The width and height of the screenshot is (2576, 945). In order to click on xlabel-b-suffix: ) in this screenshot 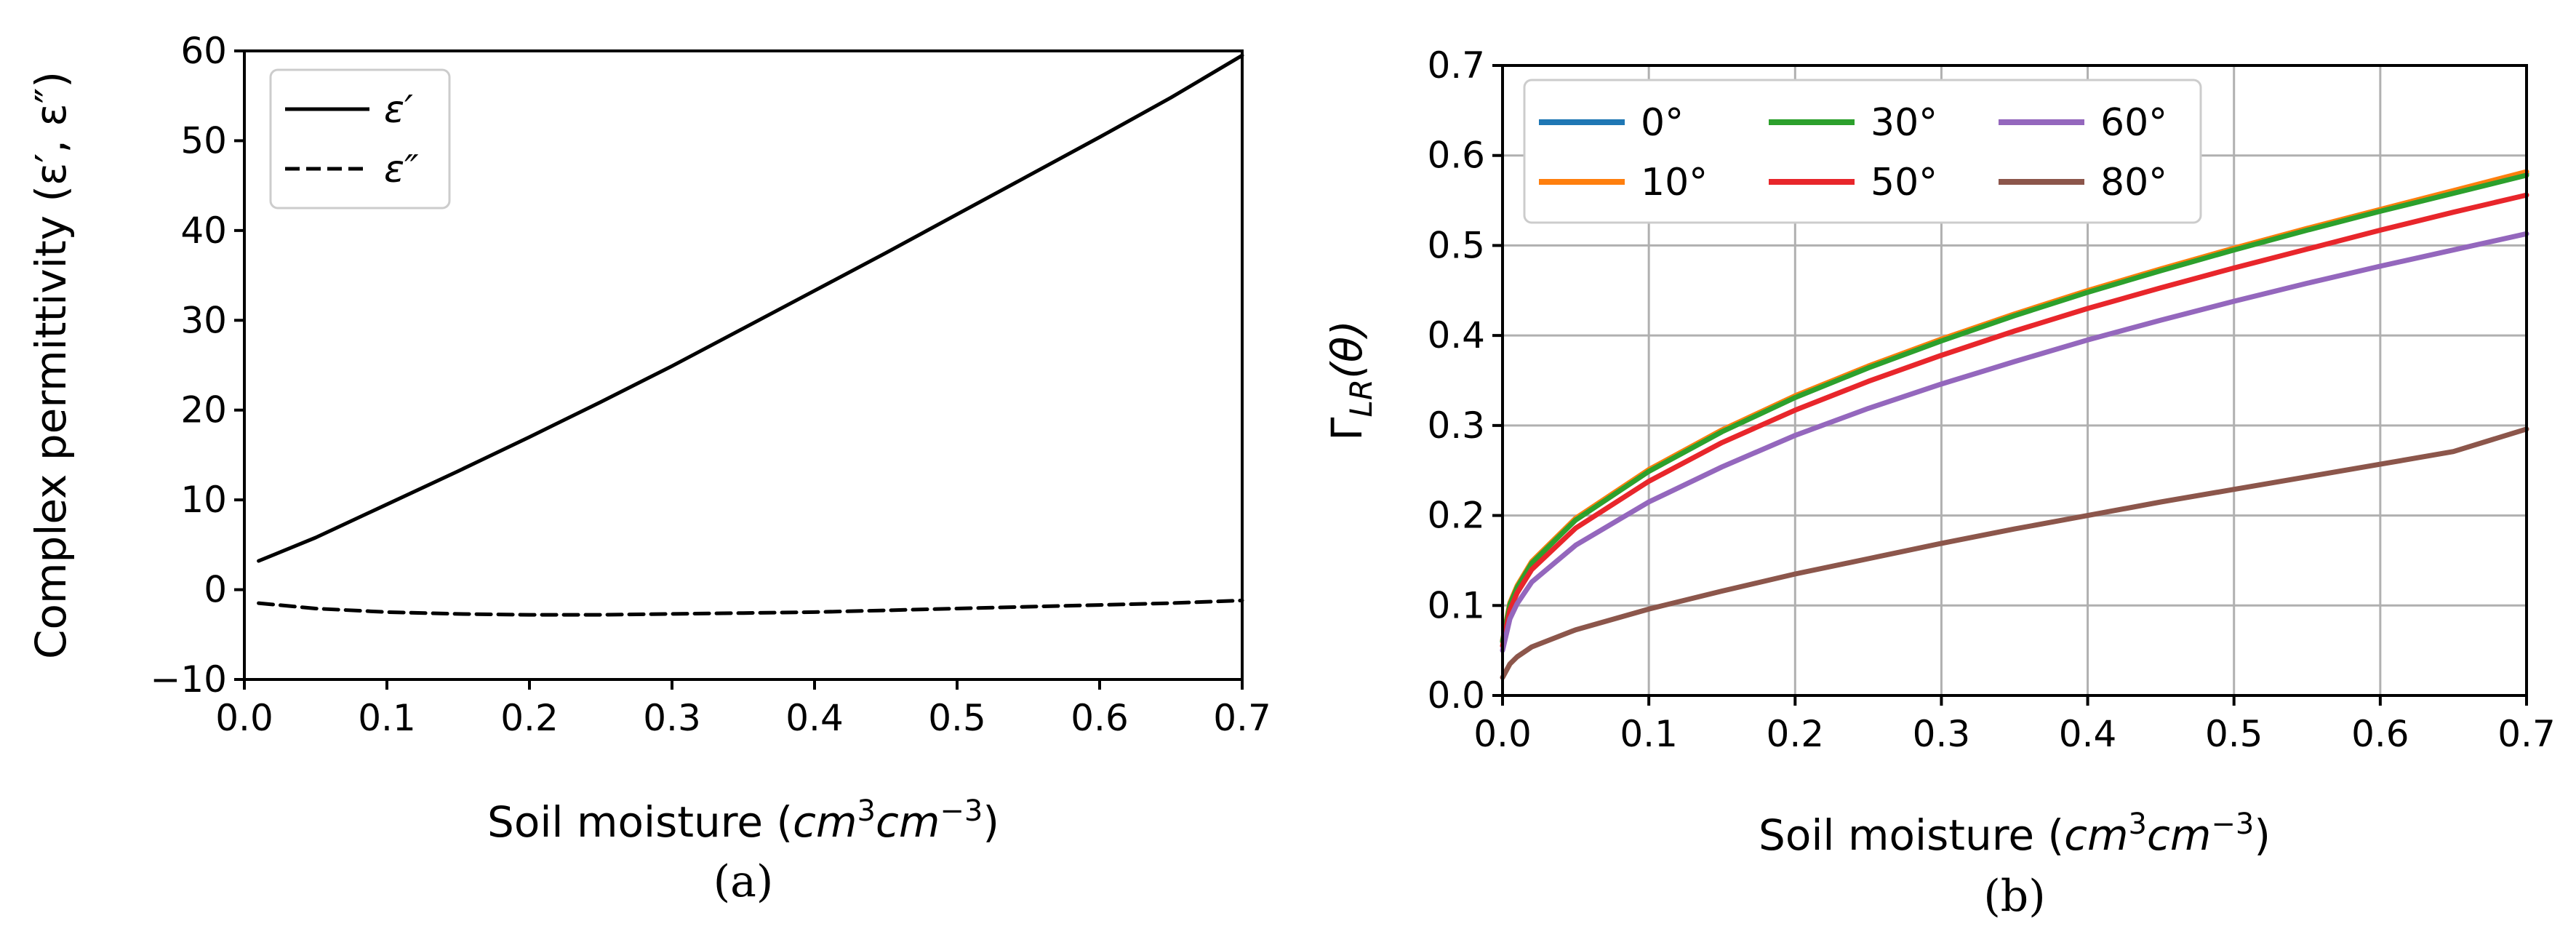, I will do `click(2262, 835)`.